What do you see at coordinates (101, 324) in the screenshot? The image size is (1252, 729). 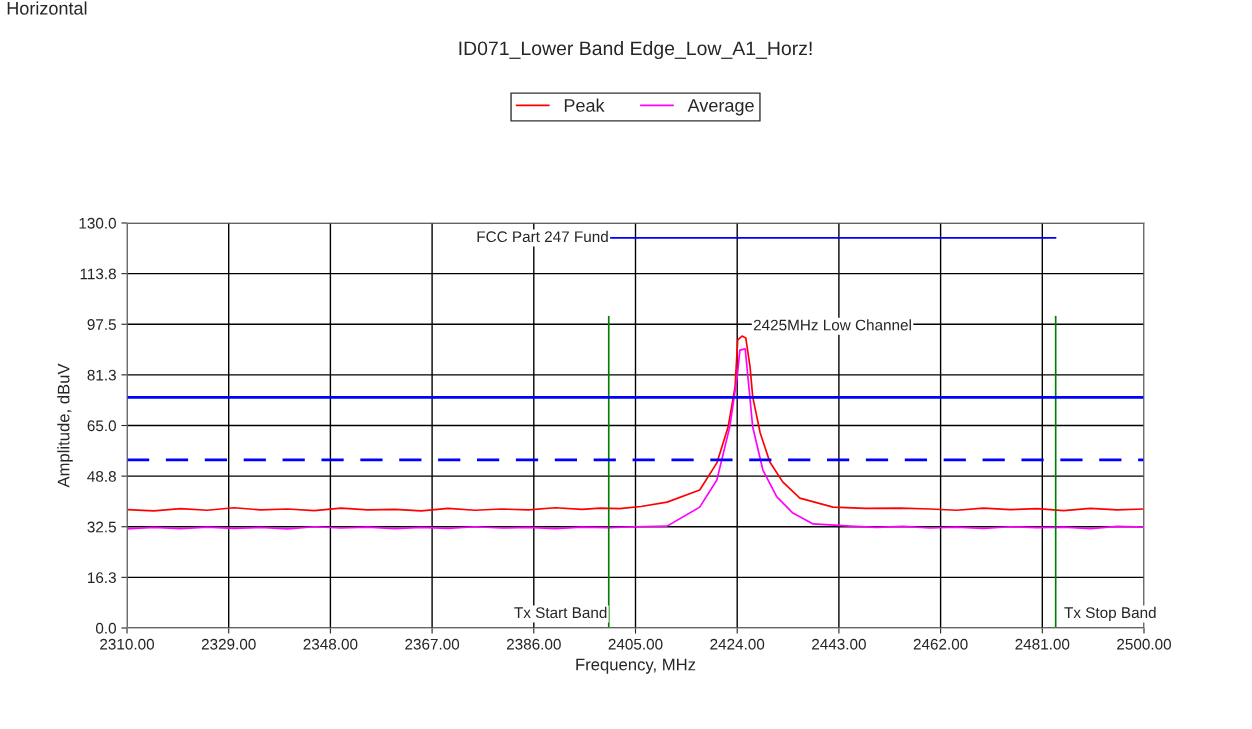 I see `y-tick-label: 97.5` at bounding box center [101, 324].